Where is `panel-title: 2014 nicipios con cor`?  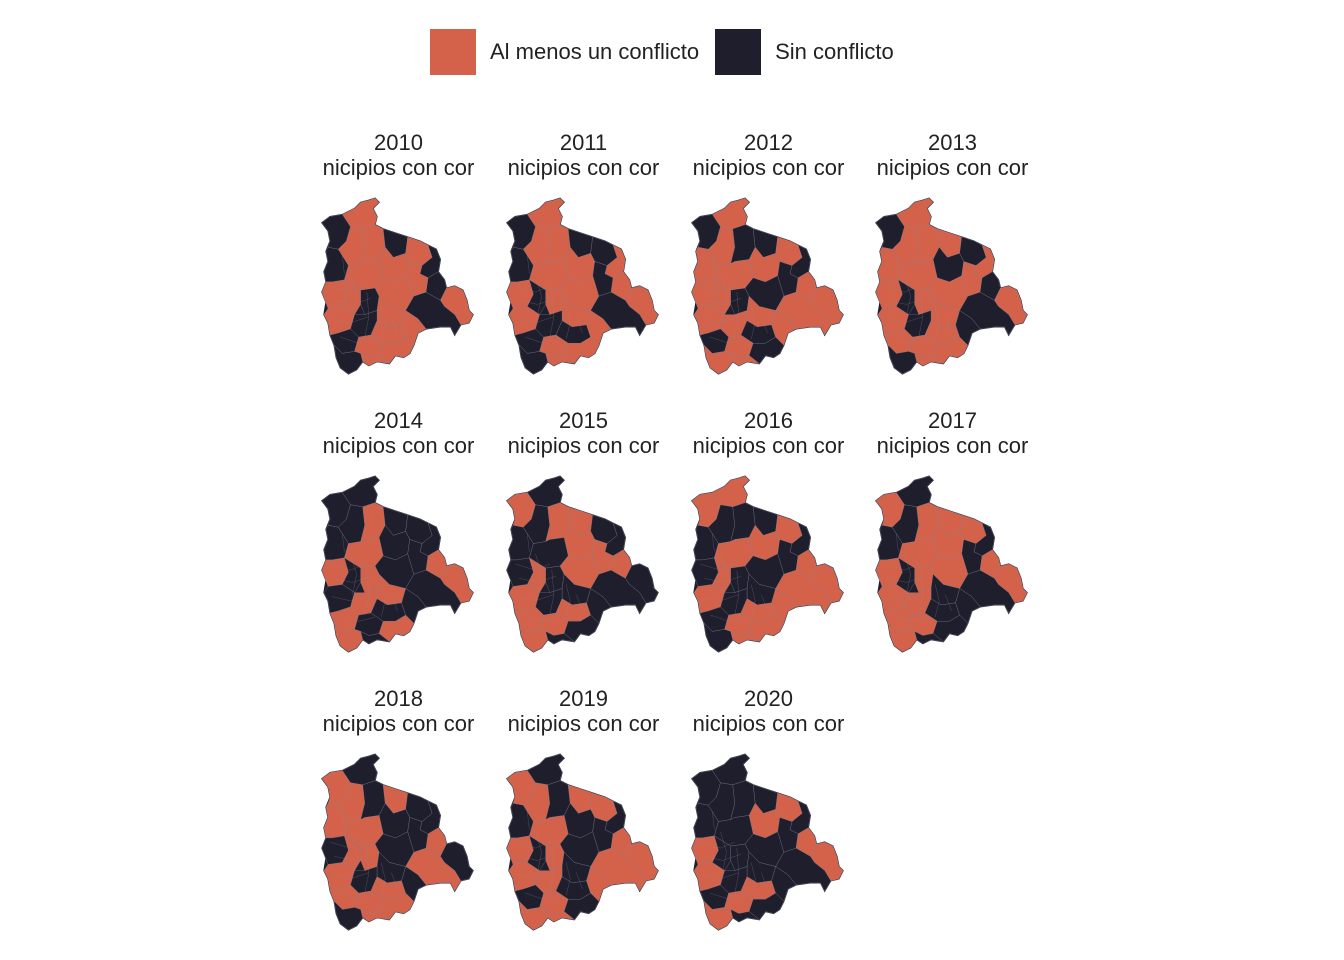 panel-title: 2014 nicipios con cor is located at coordinates (398, 433).